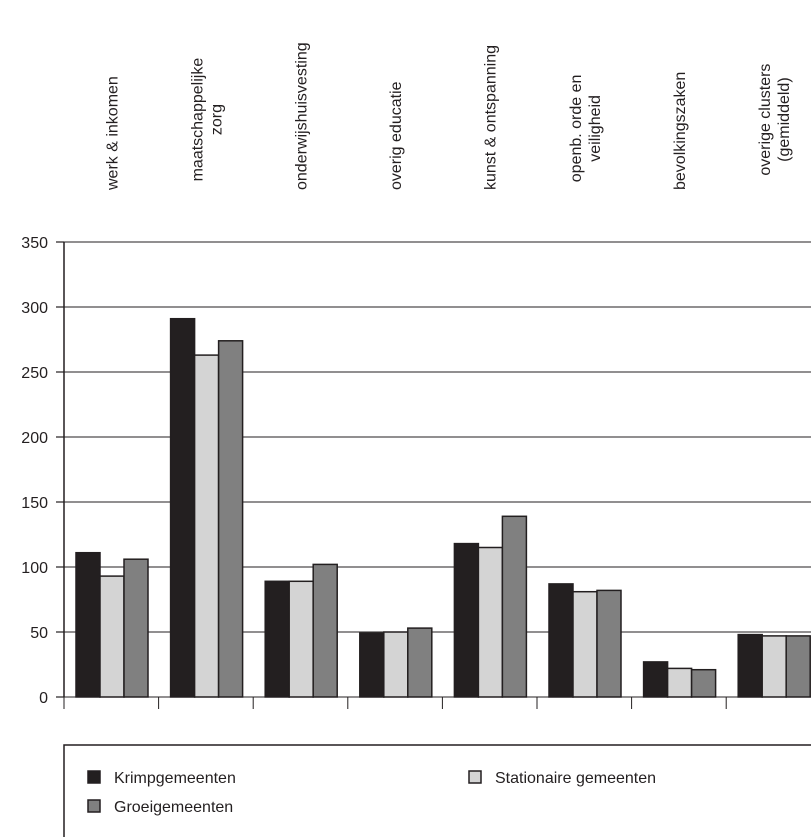 The image size is (811, 837). I want to click on legend-label: Krimpgemeenten, so click(175, 778).